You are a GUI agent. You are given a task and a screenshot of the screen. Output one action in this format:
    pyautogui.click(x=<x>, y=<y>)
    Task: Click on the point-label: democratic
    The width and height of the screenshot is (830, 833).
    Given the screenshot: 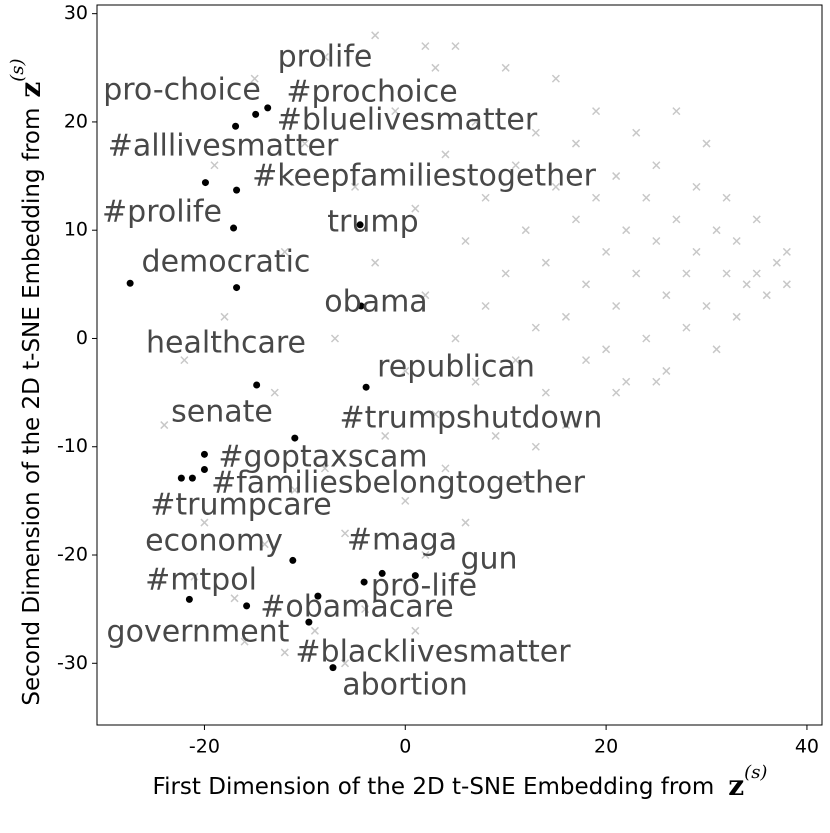 What is the action you would take?
    pyautogui.click(x=226, y=262)
    